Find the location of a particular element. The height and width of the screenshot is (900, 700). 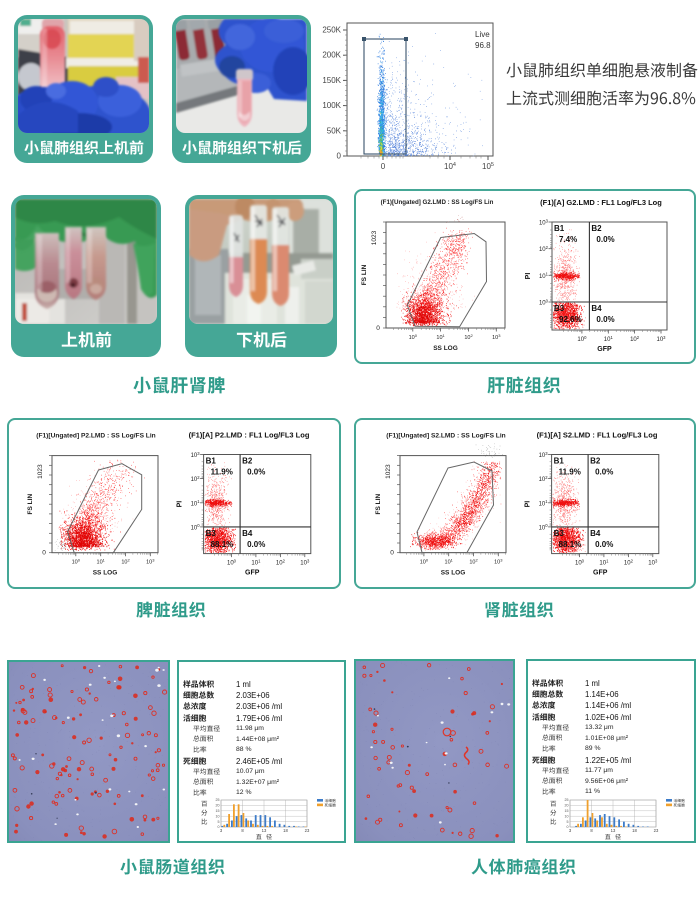

svg-text:(F1)[A] G2.LMD : FL1 Log/FL3 L: (F1)[A] G2.LMD : FL1 Log/FL3 Log is located at coordinates (601, 202).